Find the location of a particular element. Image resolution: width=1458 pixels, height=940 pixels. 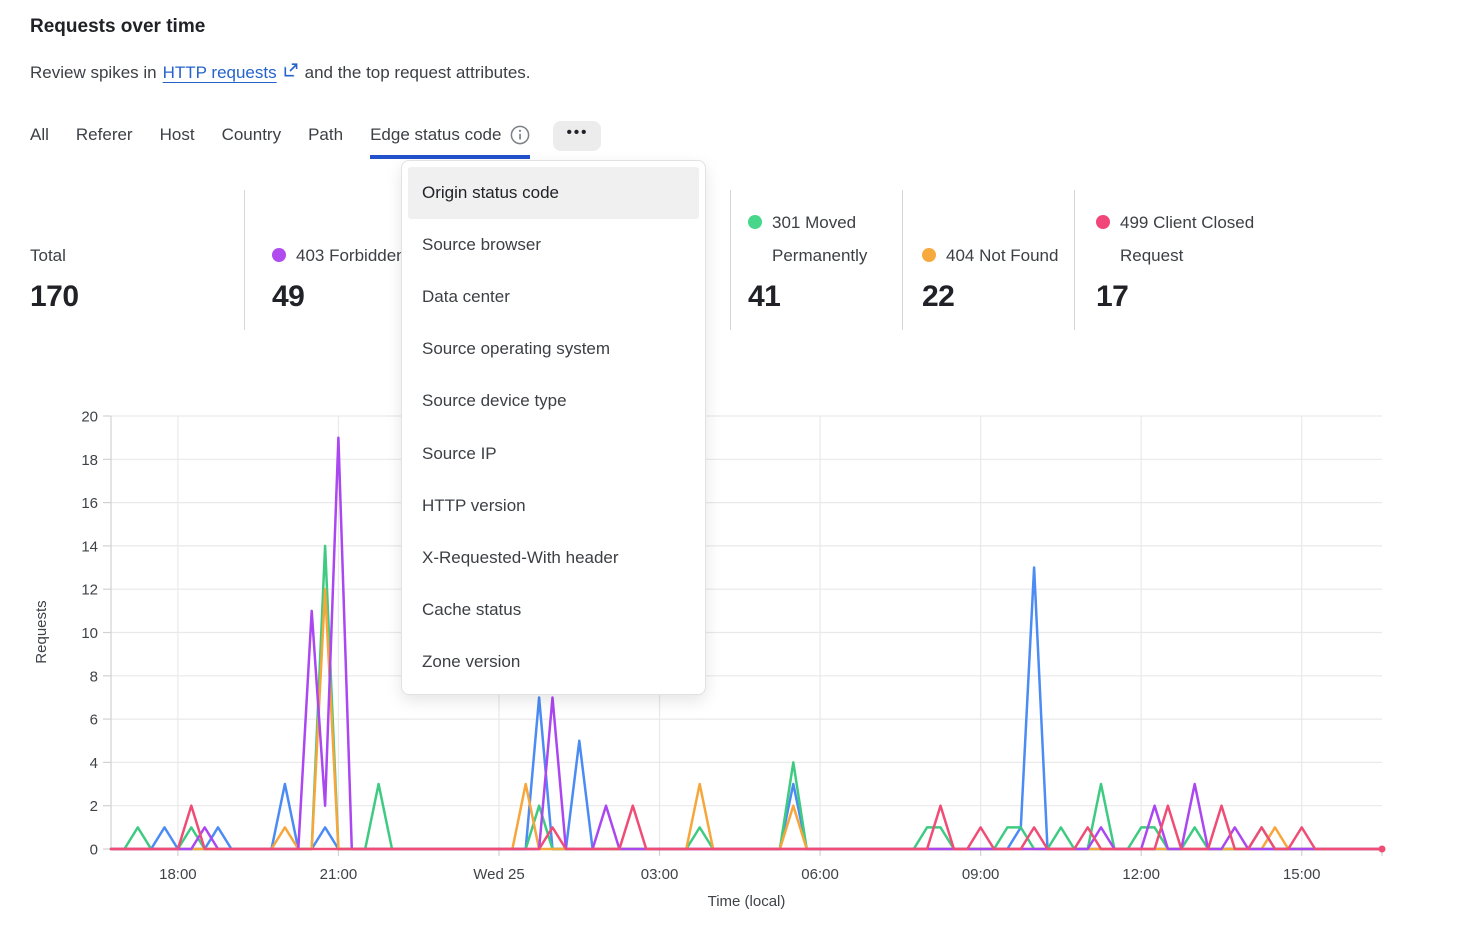

y-tick-label: 20 is located at coordinates (89, 417).